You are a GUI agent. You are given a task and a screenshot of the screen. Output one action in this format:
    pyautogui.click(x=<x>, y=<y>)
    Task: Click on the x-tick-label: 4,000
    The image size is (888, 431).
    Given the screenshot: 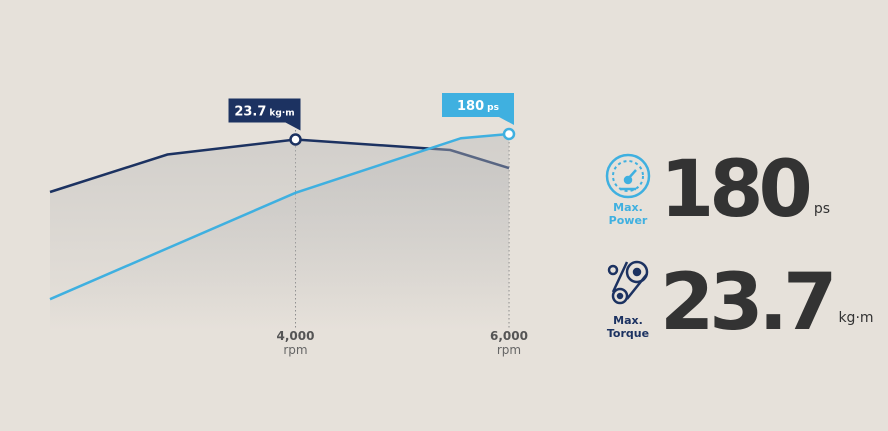 What is the action you would take?
    pyautogui.click(x=296, y=336)
    